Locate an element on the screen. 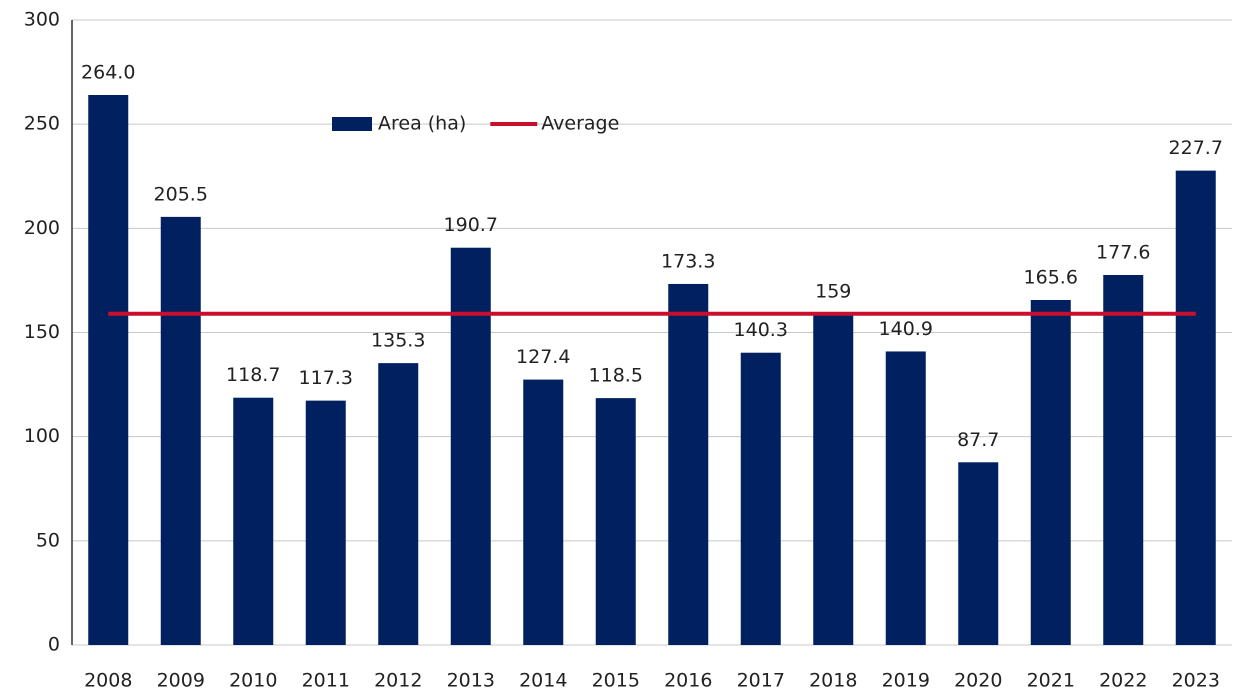 The height and width of the screenshot is (690, 1239). x-tick-label: 2023 is located at coordinates (1196, 680).